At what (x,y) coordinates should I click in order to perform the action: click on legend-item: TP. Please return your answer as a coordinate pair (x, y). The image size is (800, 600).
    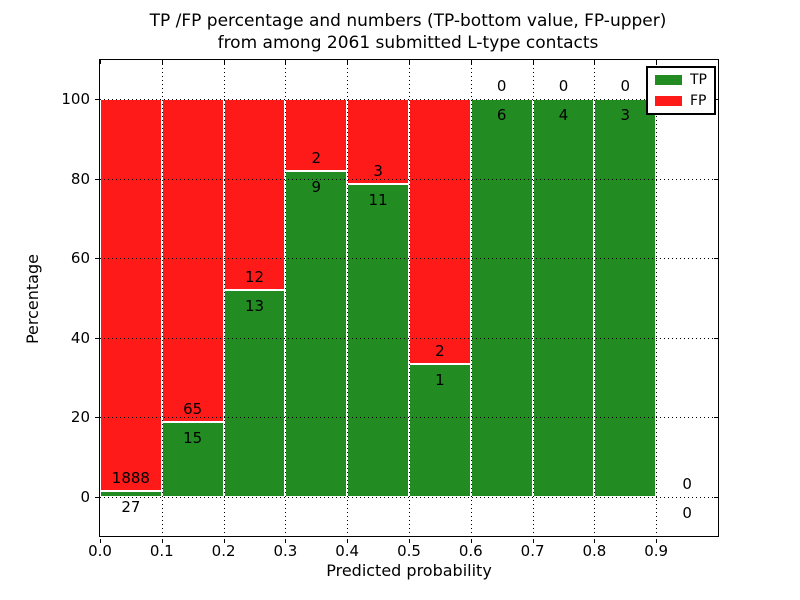
    Looking at the image, I should click on (681, 80).